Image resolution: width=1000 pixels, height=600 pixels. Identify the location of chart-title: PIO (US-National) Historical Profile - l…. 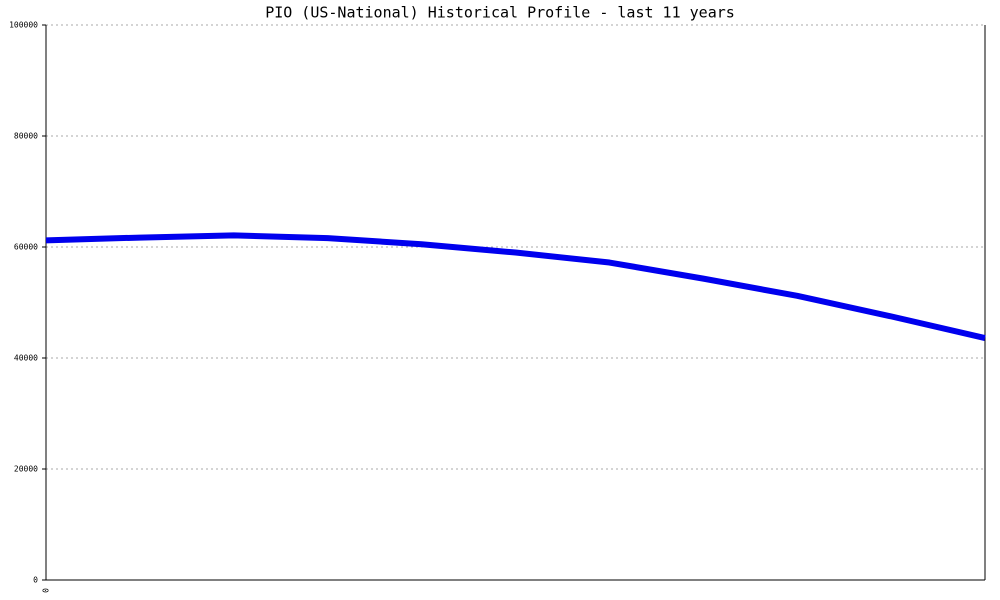
(500, 13).